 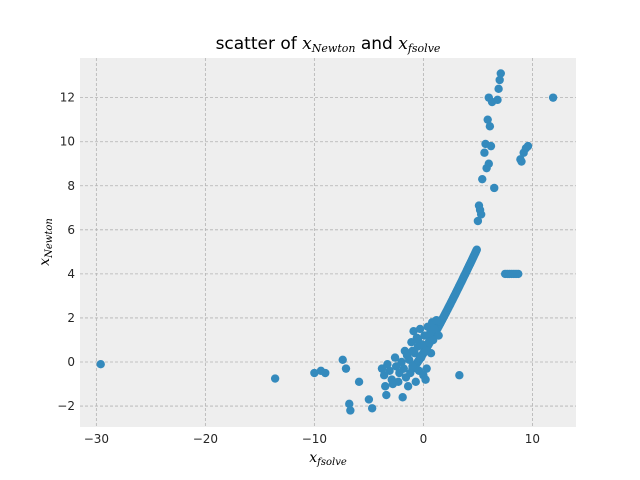 I want to click on y-tick-labels: −2 0 2 4 6 8 10 12, so click(x=66, y=252).